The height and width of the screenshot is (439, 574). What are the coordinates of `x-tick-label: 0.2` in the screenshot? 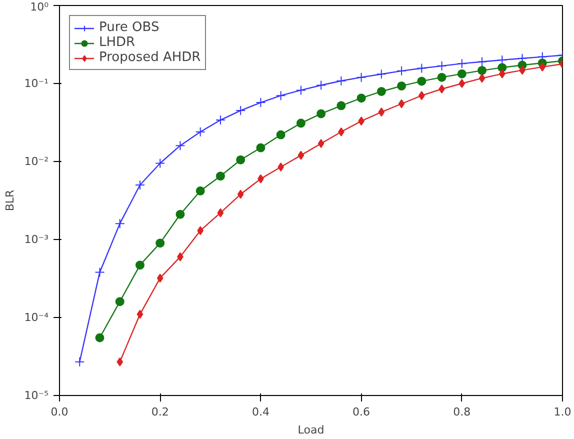 It's located at (160, 412).